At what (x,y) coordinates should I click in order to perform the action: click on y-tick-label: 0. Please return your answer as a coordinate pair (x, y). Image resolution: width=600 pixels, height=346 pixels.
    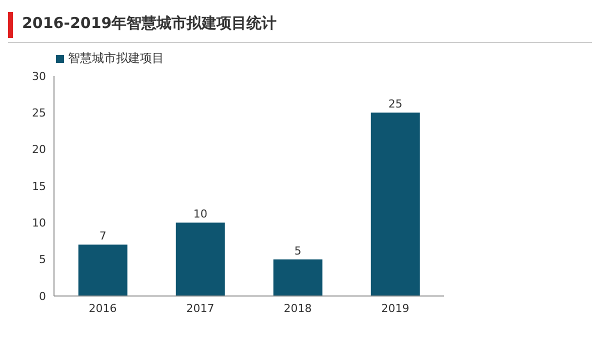
    Looking at the image, I should click on (42, 296).